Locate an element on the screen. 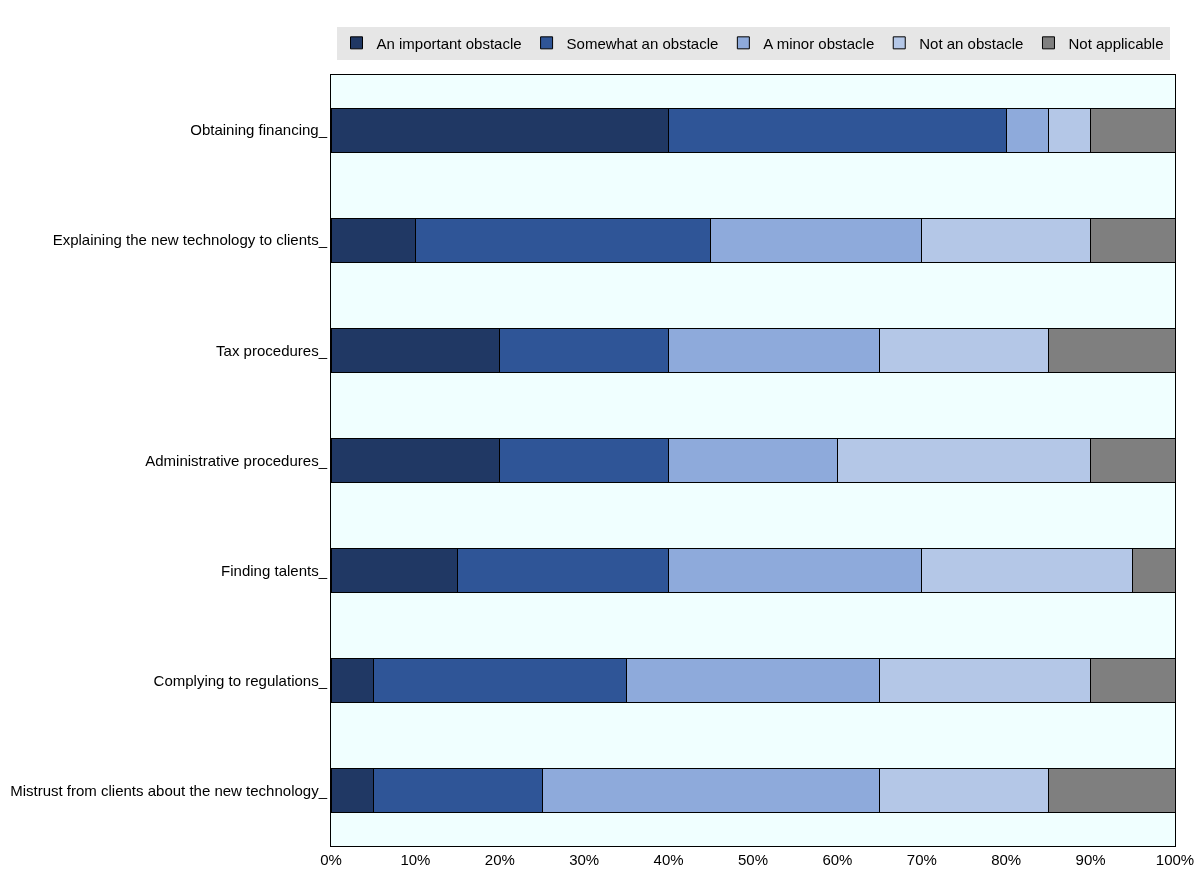  y-tick-label: Explaining the new technology to clients_ is located at coordinates (190, 240).